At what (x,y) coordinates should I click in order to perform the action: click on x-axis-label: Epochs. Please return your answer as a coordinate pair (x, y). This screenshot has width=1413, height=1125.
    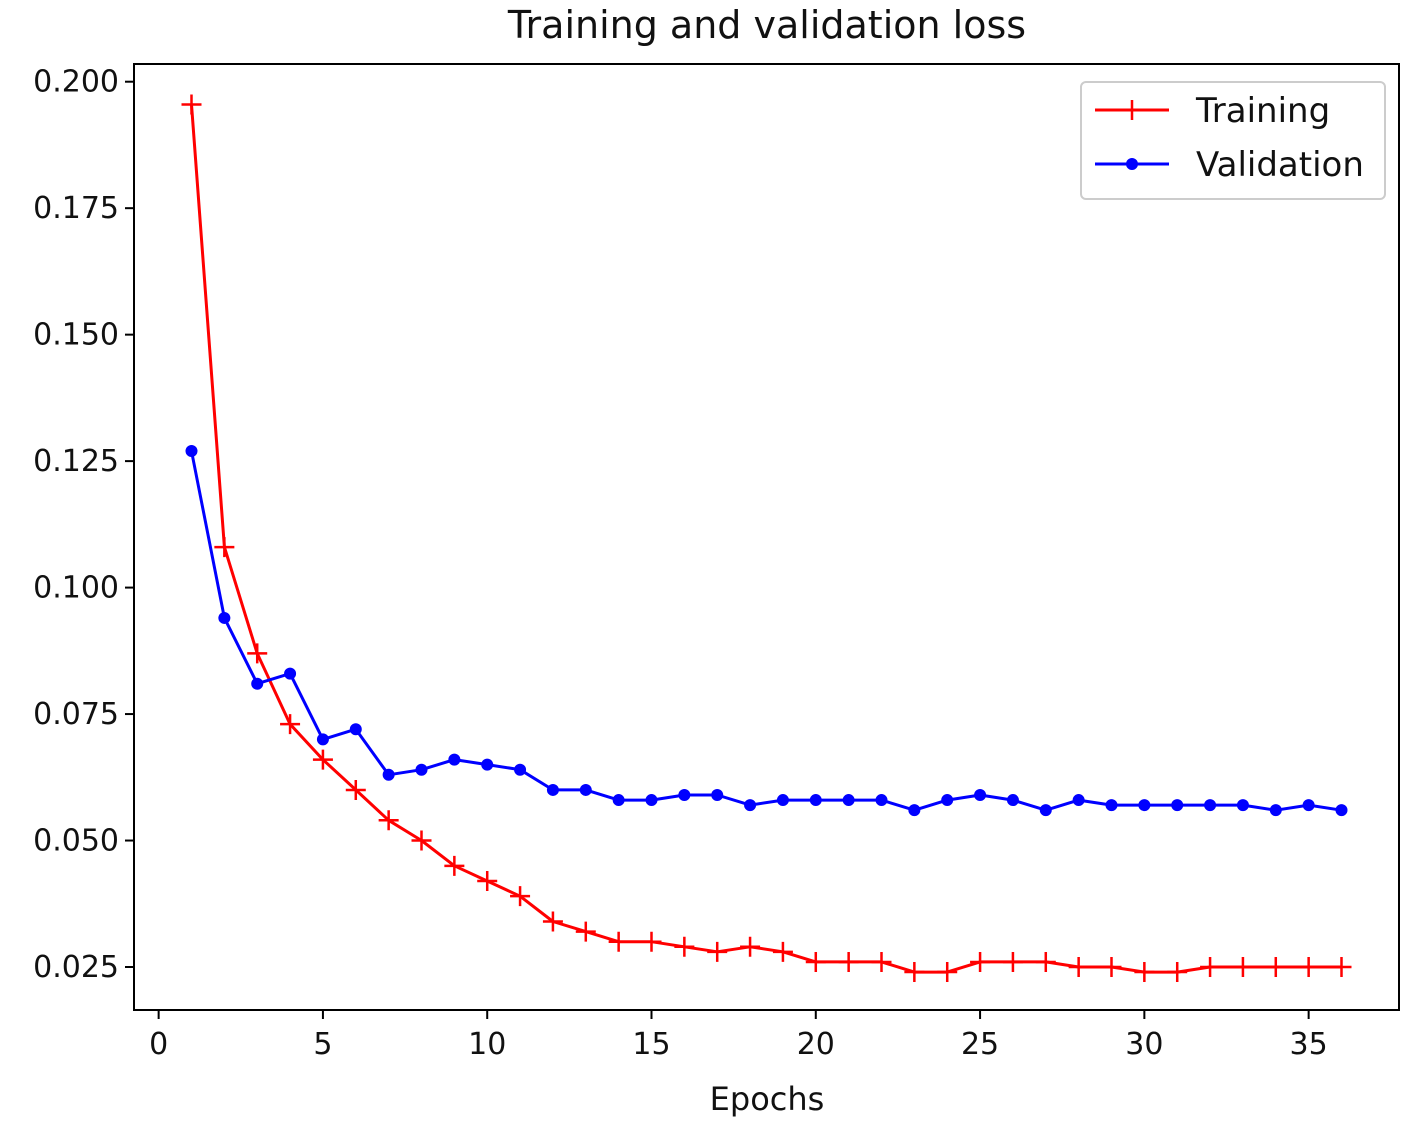
    Looking at the image, I should click on (767, 1099).